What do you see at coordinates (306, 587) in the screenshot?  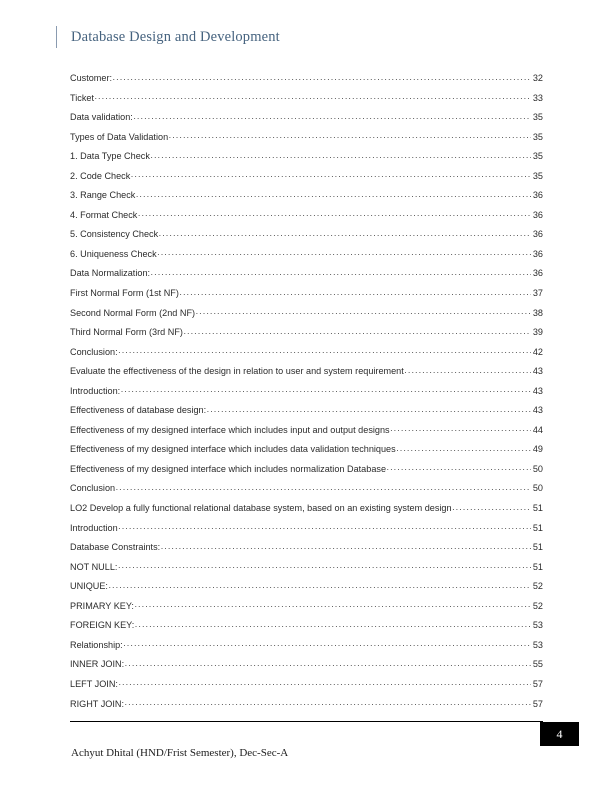 I see `toc-entry: UNIQUE: 52` at bounding box center [306, 587].